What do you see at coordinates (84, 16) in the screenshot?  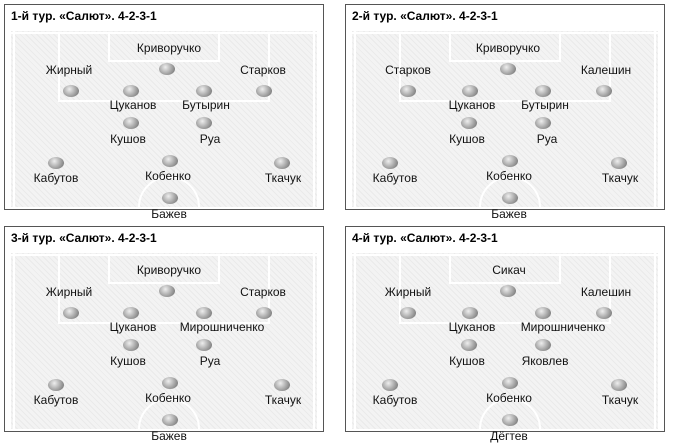 I see `panel-title: 1-й тур. «Салют». 4-2-3-1` at bounding box center [84, 16].